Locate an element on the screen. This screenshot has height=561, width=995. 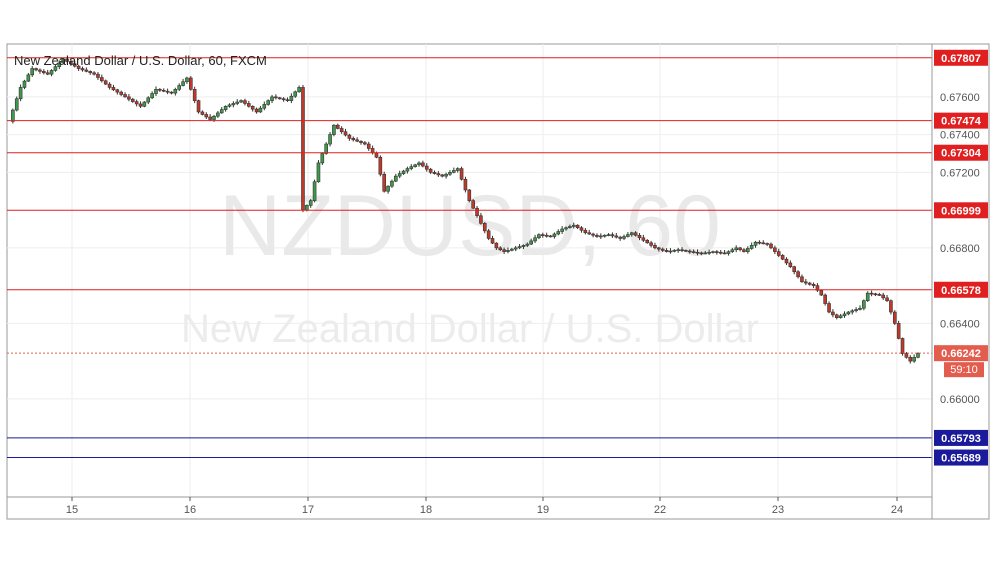
time-axis: 15 16 17 18 19 22 23 24 is located at coordinates (484, 506).